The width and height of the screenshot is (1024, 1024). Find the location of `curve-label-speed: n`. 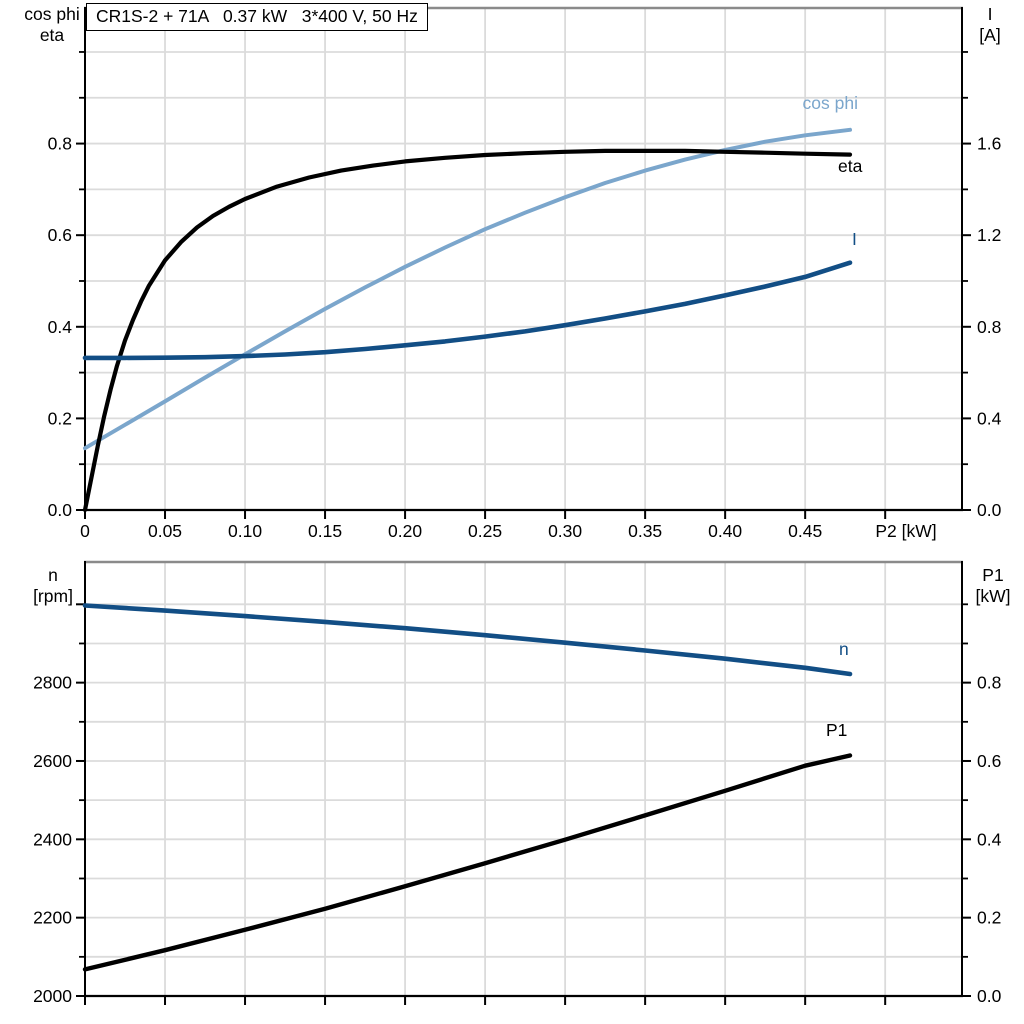

curve-label-speed: n is located at coordinates (844, 649).